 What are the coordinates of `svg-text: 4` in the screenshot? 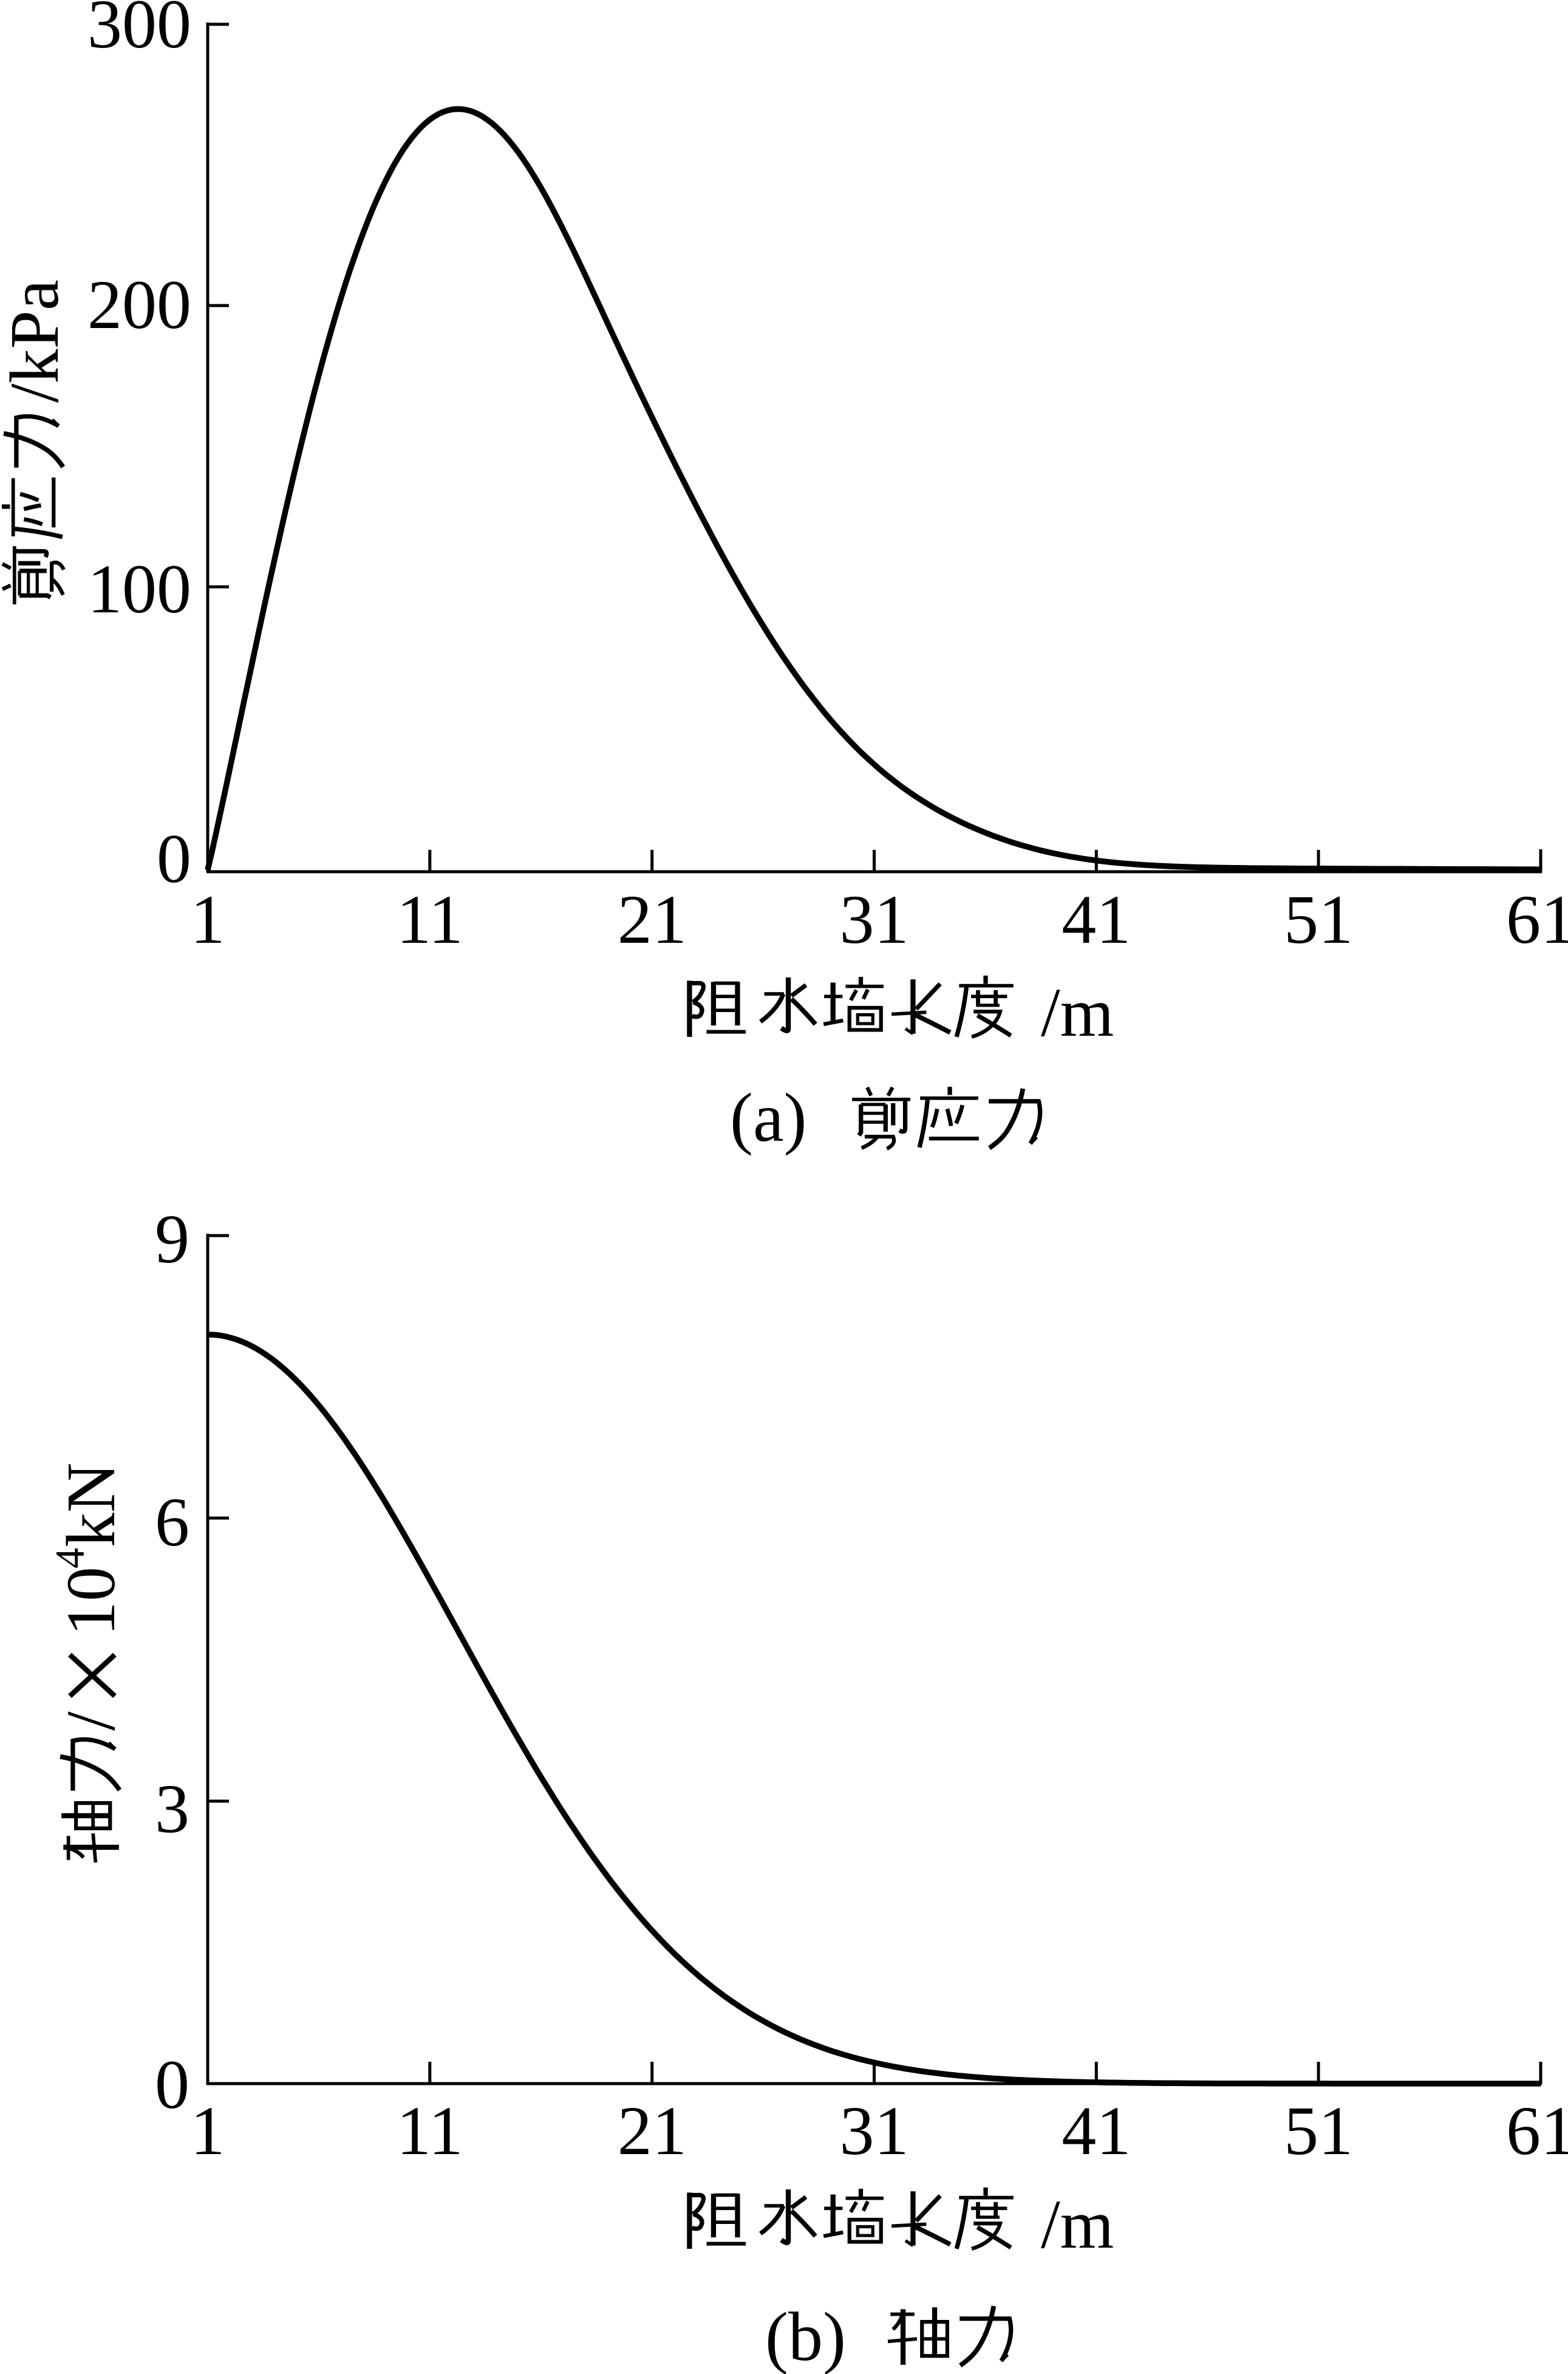 It's located at (70, 1558).